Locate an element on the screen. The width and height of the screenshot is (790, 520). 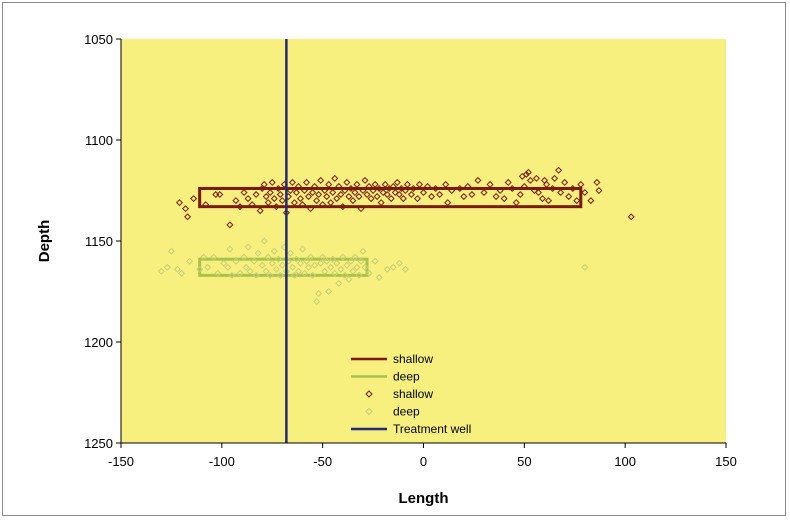
y-tick-label: 1150 is located at coordinates (99, 241).